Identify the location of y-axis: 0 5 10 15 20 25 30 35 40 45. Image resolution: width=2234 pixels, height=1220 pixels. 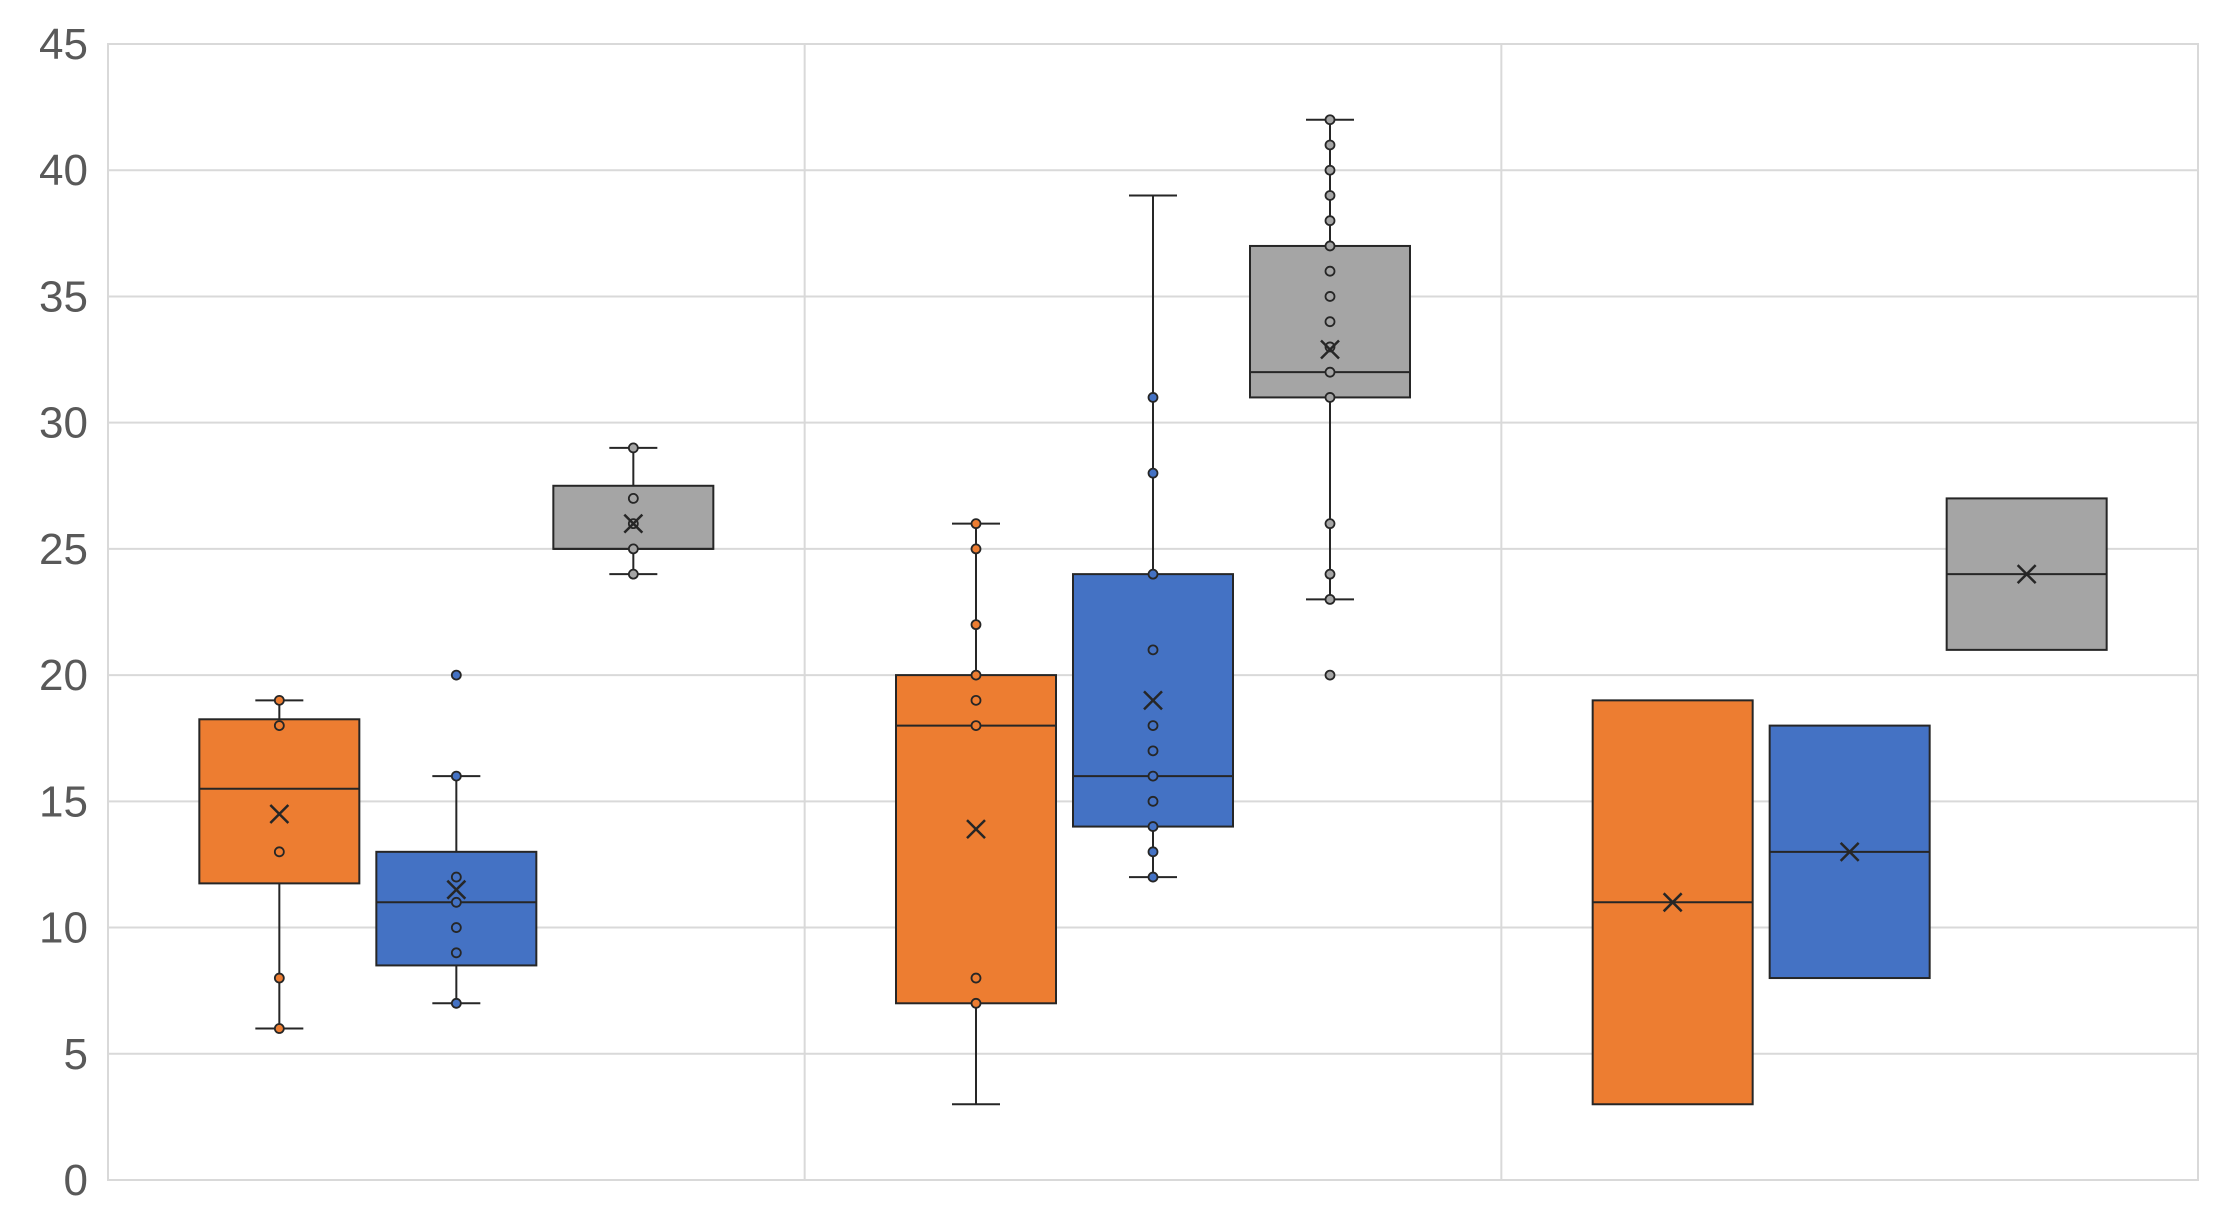
(63, 612).